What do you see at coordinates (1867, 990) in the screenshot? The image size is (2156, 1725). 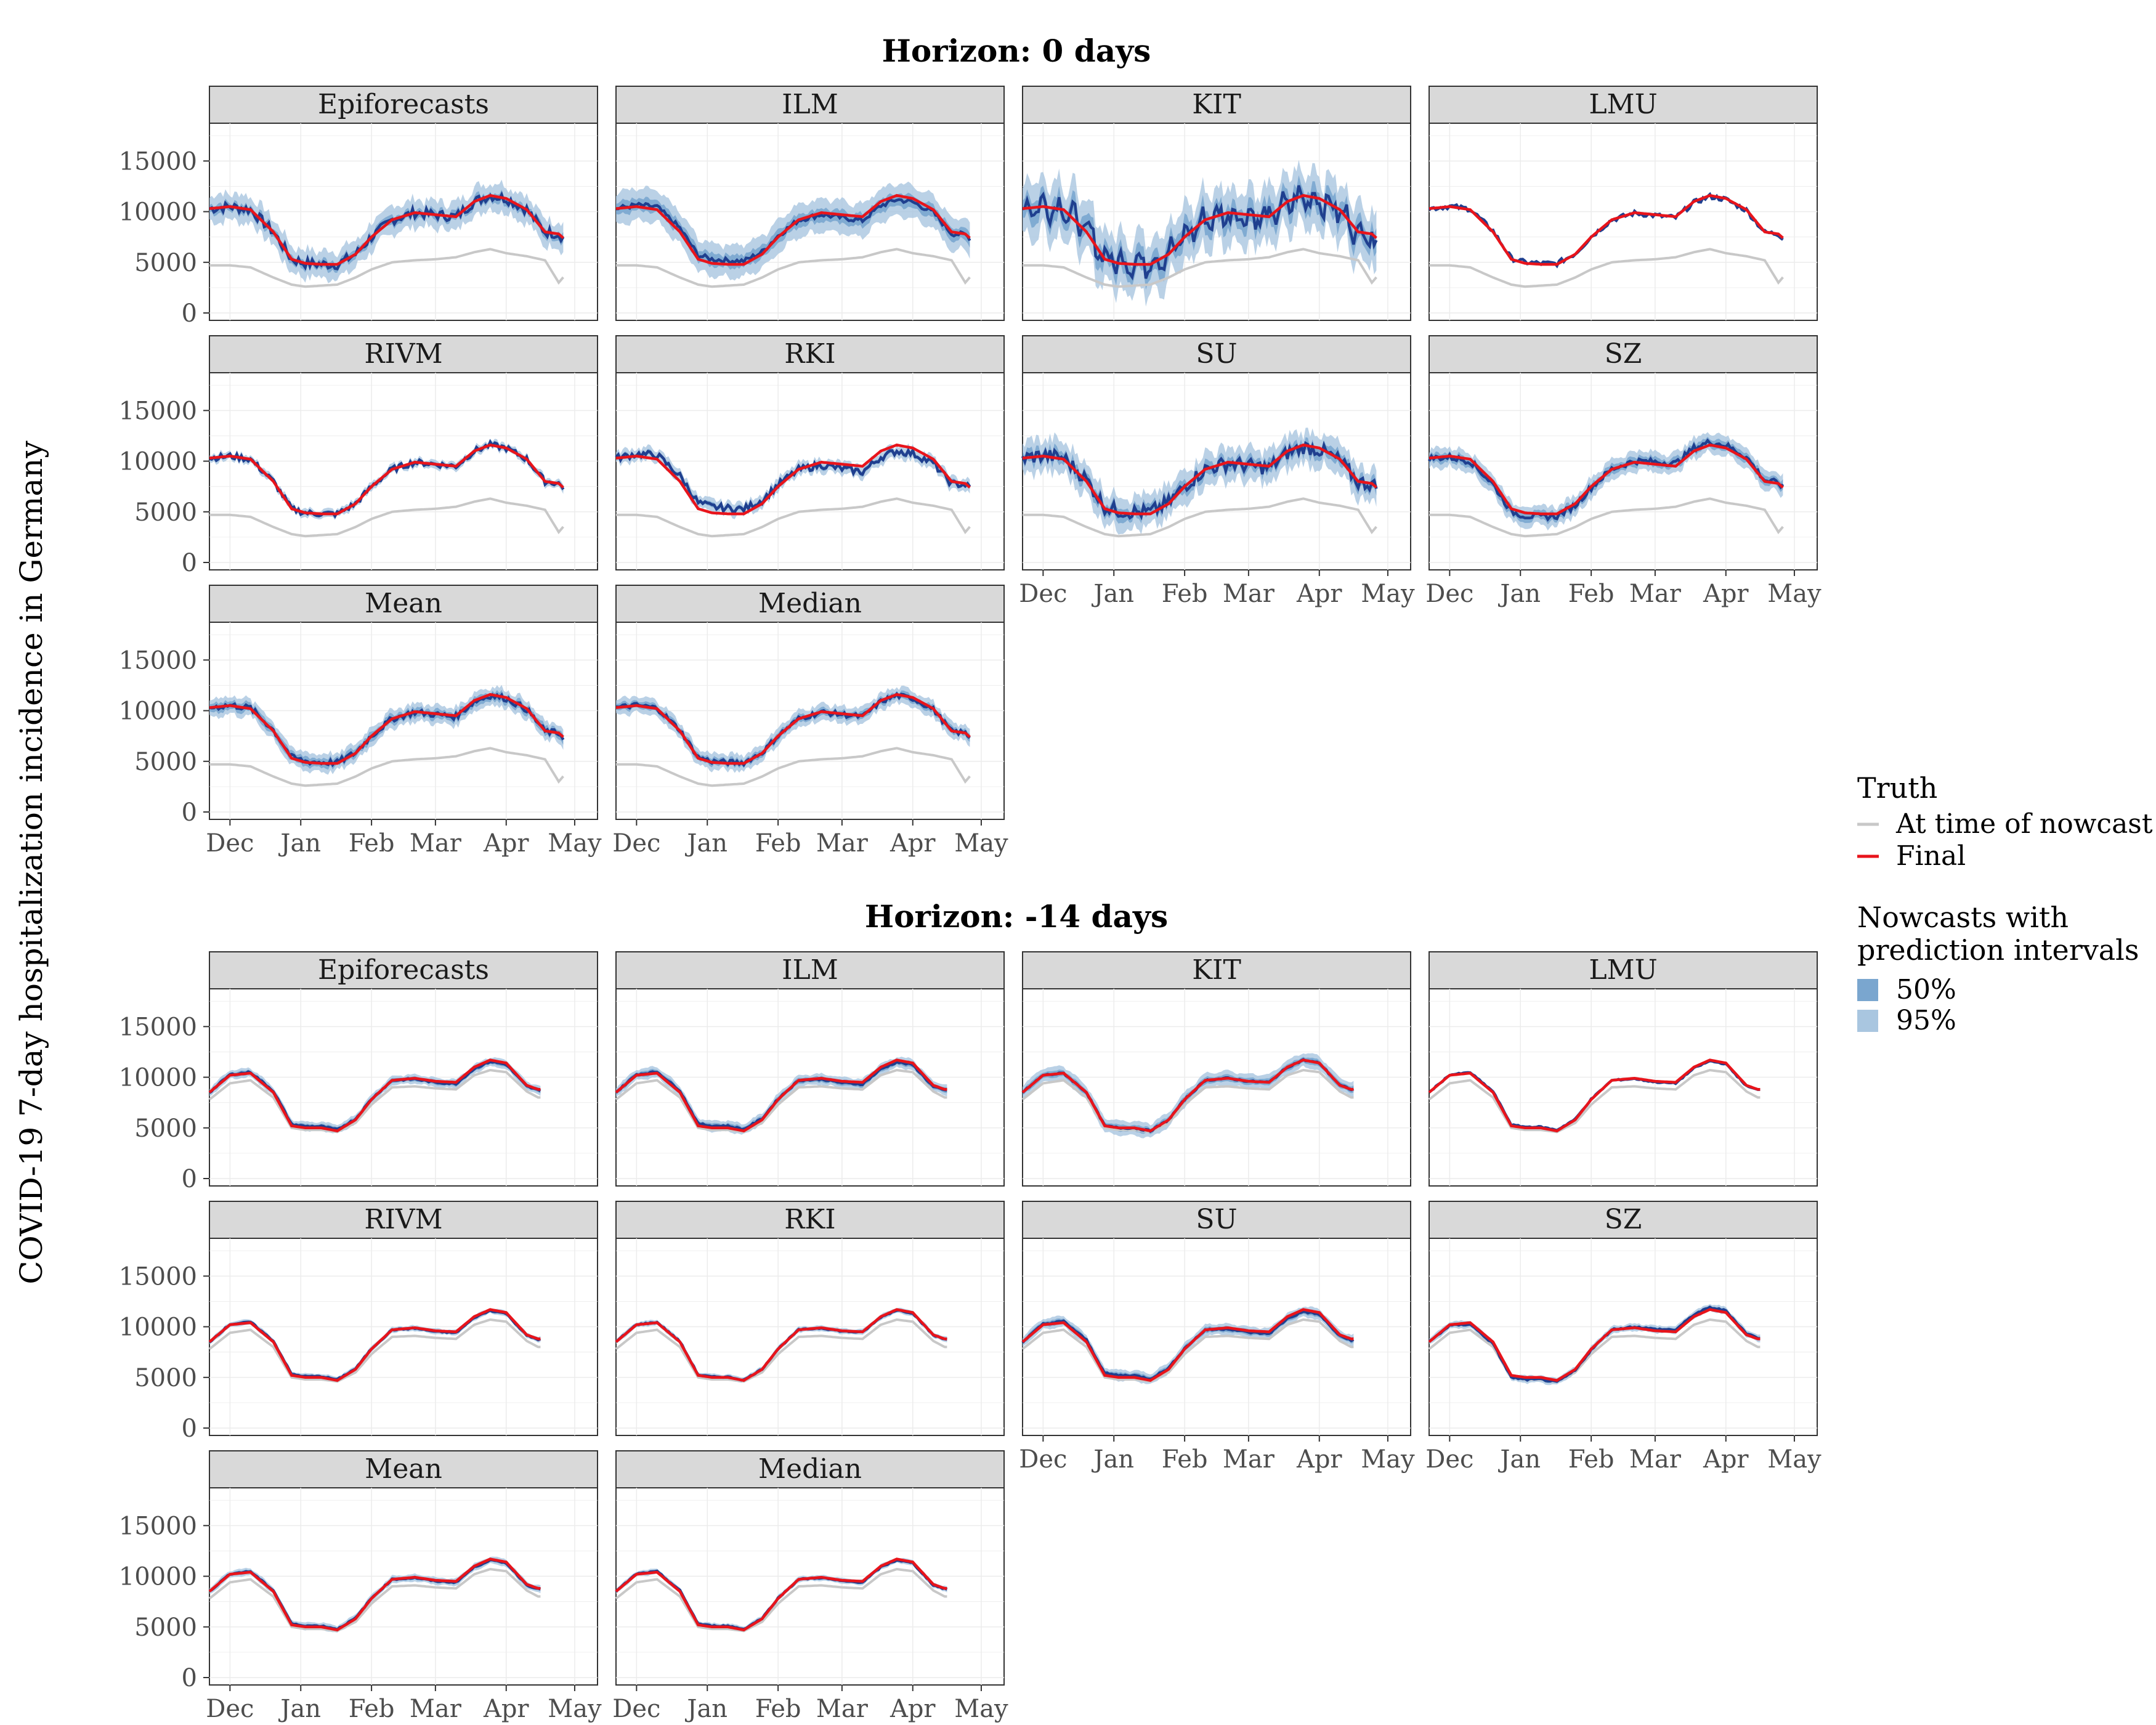 I see `legend-fill-key` at bounding box center [1867, 990].